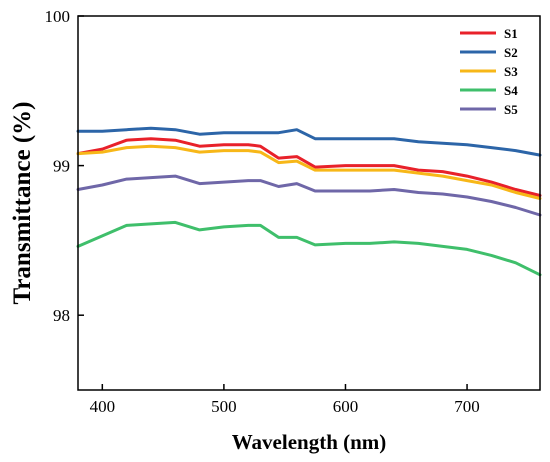  What do you see at coordinates (511, 33) in the screenshot?
I see `legend-label-s1: S1` at bounding box center [511, 33].